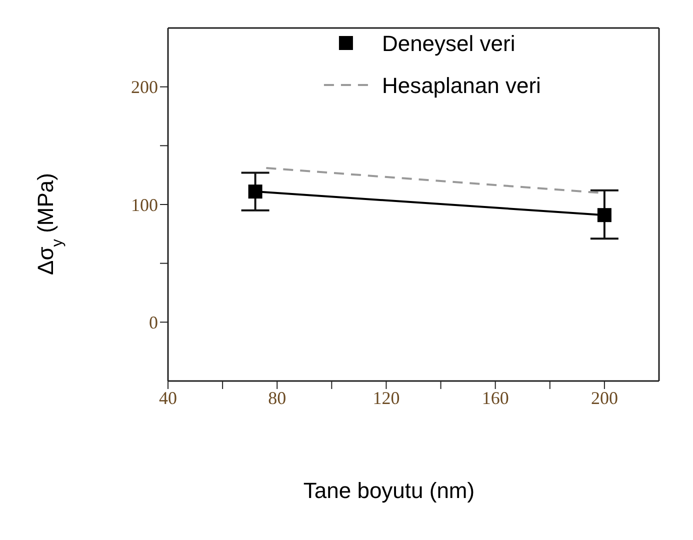 The width and height of the screenshot is (693, 540). I want to click on x-tick-label: 200, so click(604, 398).